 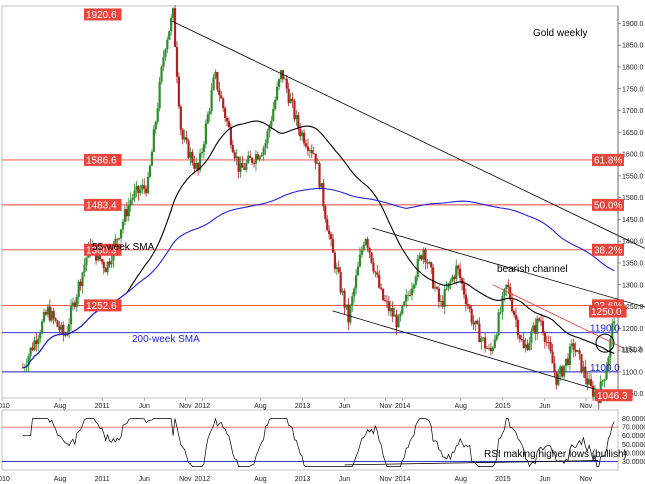 I want to click on x-tick-label: 2014, so click(x=403, y=406).